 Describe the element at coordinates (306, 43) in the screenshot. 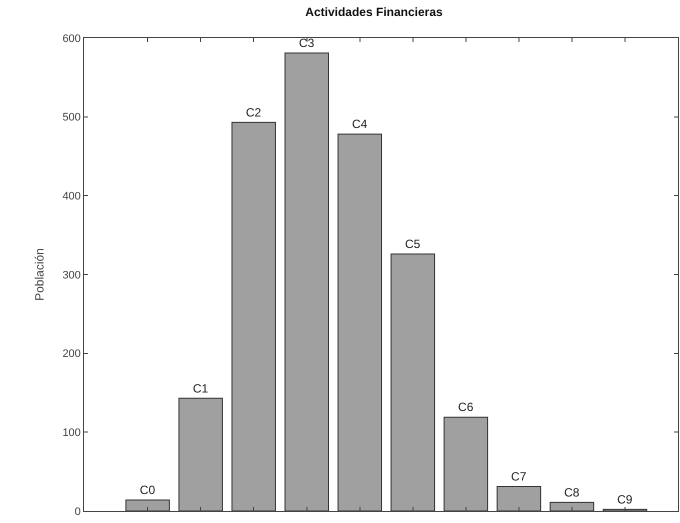

I see `x-tick-label: C3` at that location.